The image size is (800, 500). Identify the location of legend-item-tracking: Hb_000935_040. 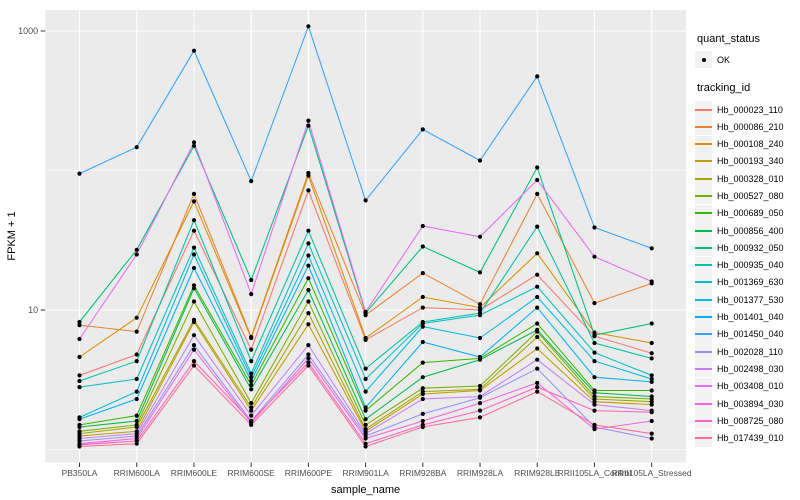
(747, 265).